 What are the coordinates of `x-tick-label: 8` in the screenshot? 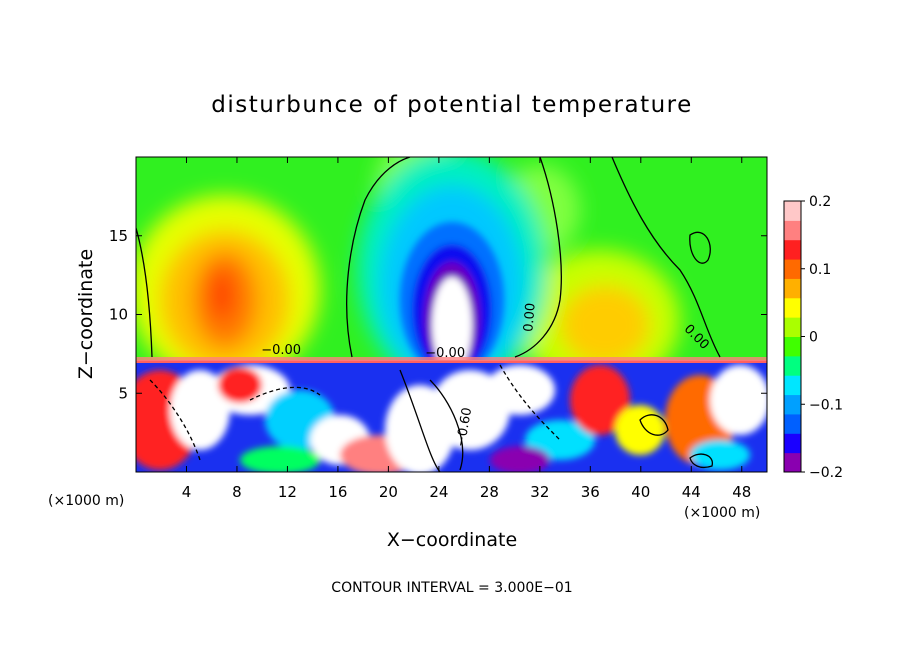 It's located at (237, 492).